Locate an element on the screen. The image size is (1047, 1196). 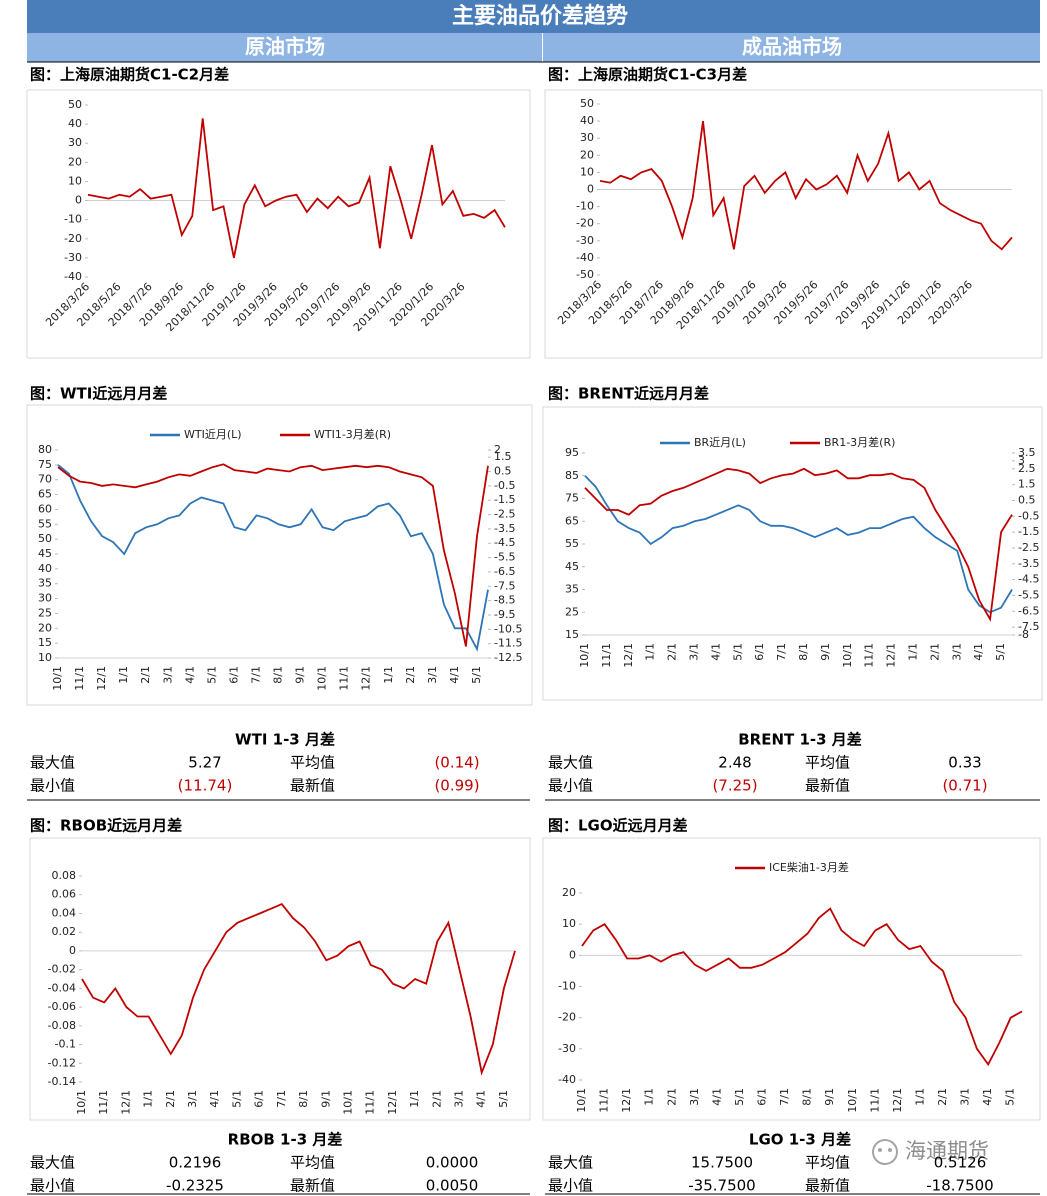
y2-tick-label: -12.5 is located at coordinates (508, 657).